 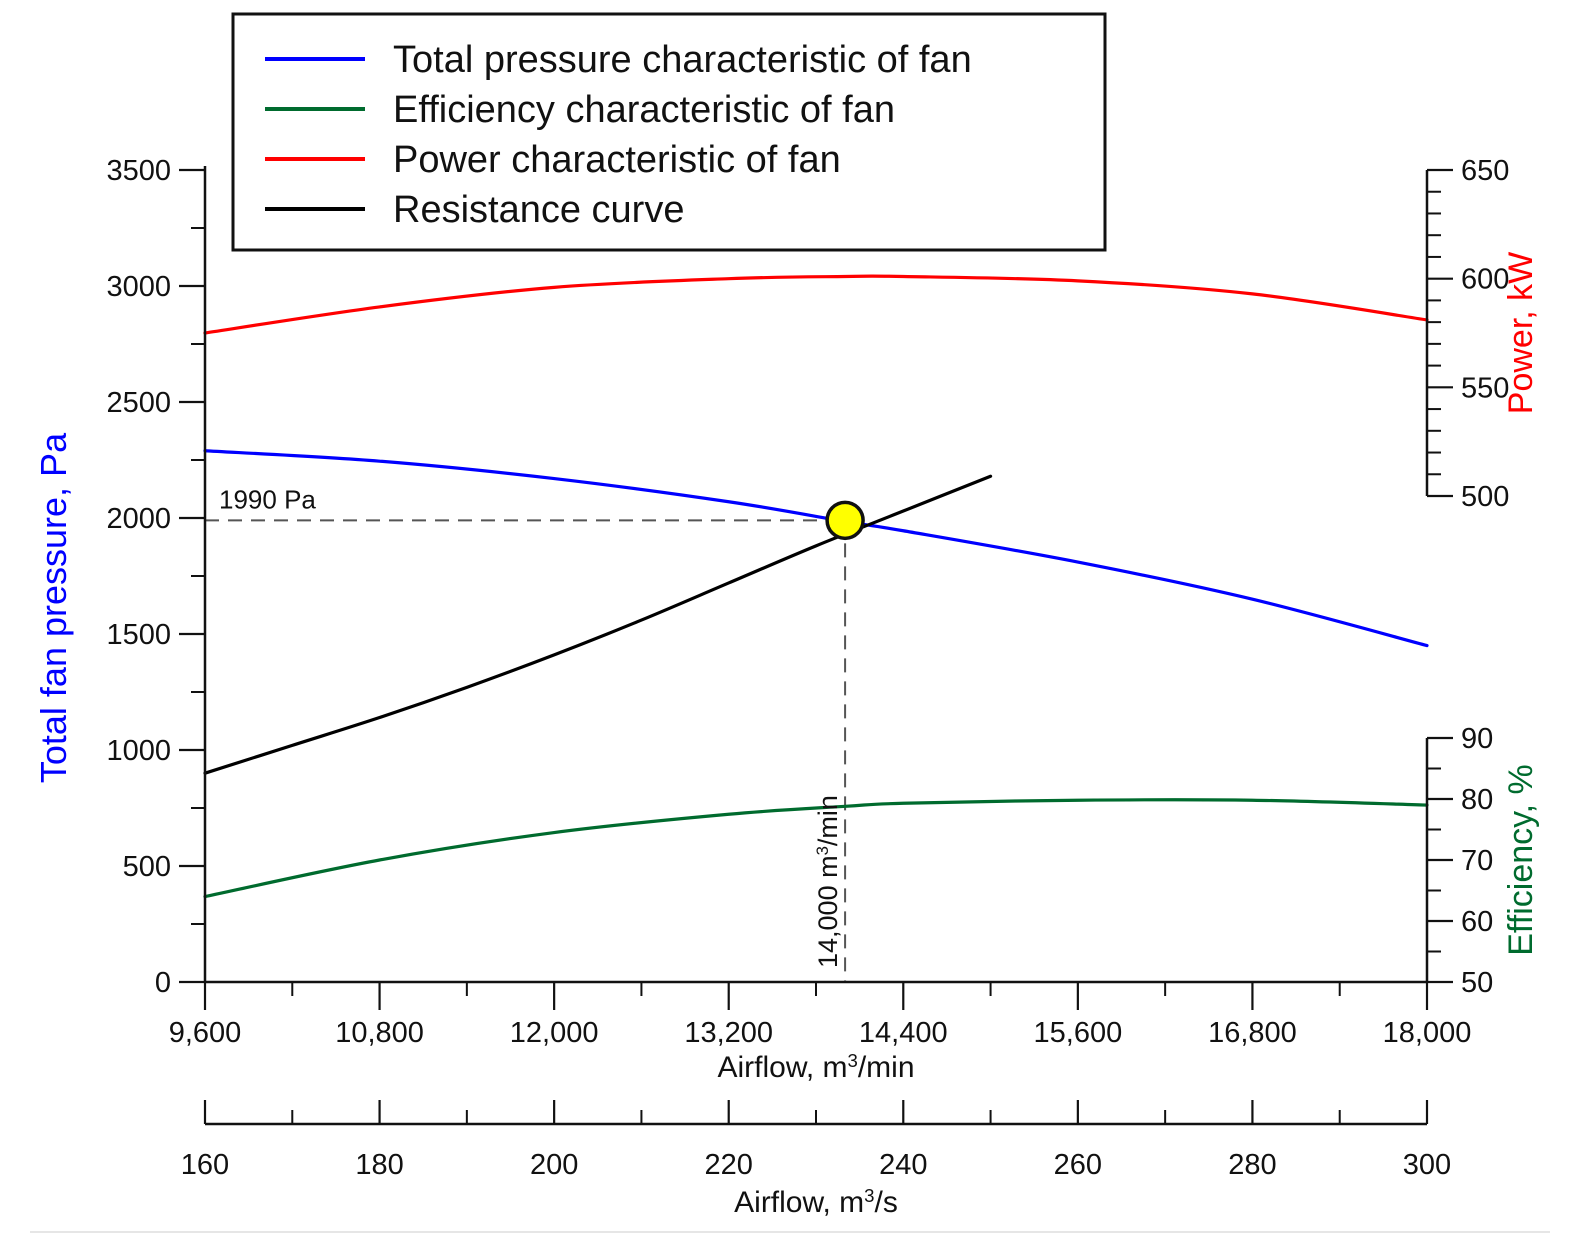 What do you see at coordinates (816, 304) in the screenshot?
I see `series-line-power` at bounding box center [816, 304].